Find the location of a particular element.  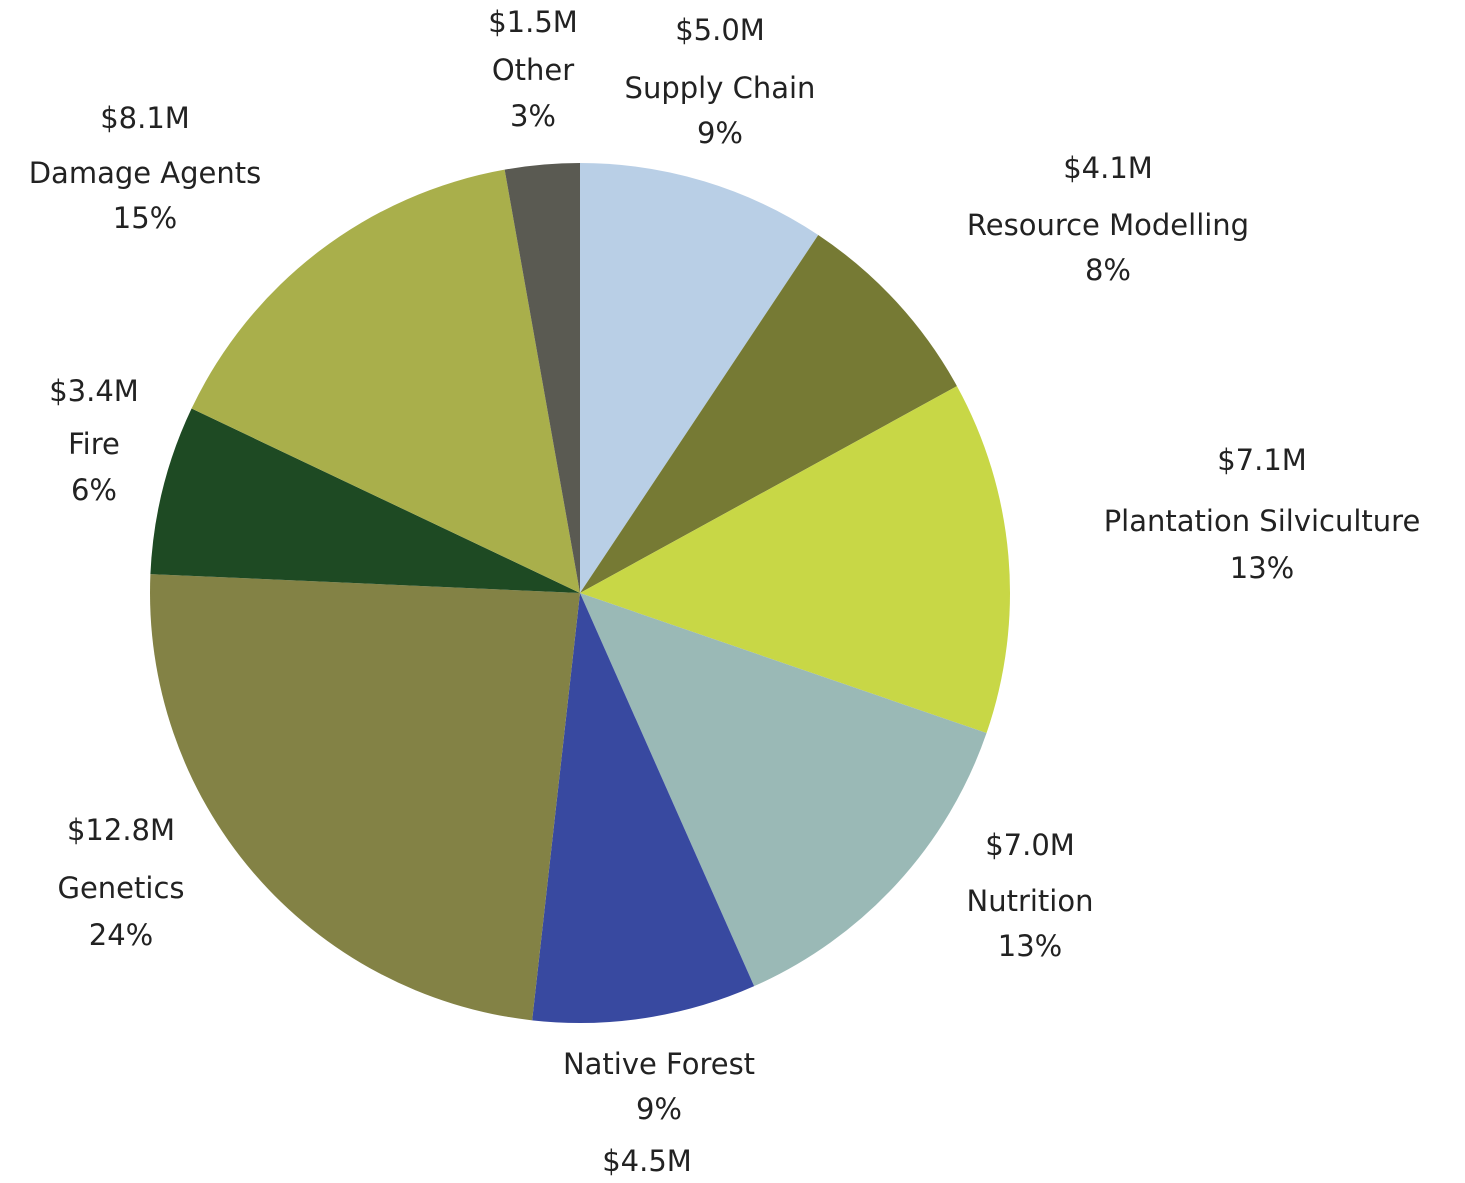

category-label: Supply Chain is located at coordinates (720, 88).